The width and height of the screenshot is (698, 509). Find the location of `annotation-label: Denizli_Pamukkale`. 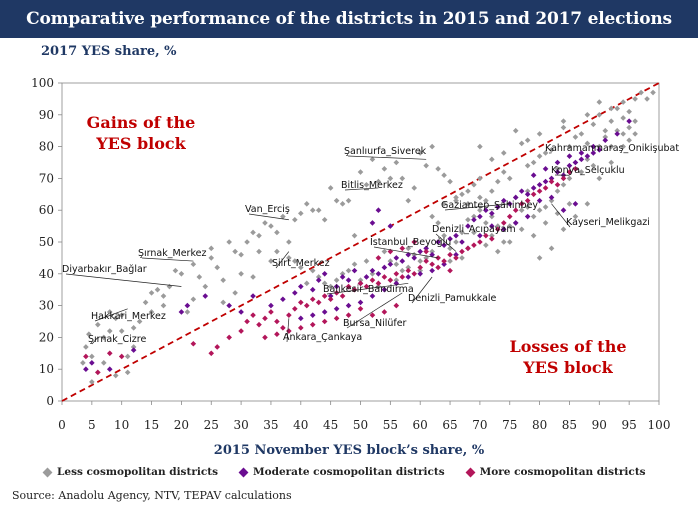

annotation-label: Denizli_Pamukkale is located at coordinates (452, 298).